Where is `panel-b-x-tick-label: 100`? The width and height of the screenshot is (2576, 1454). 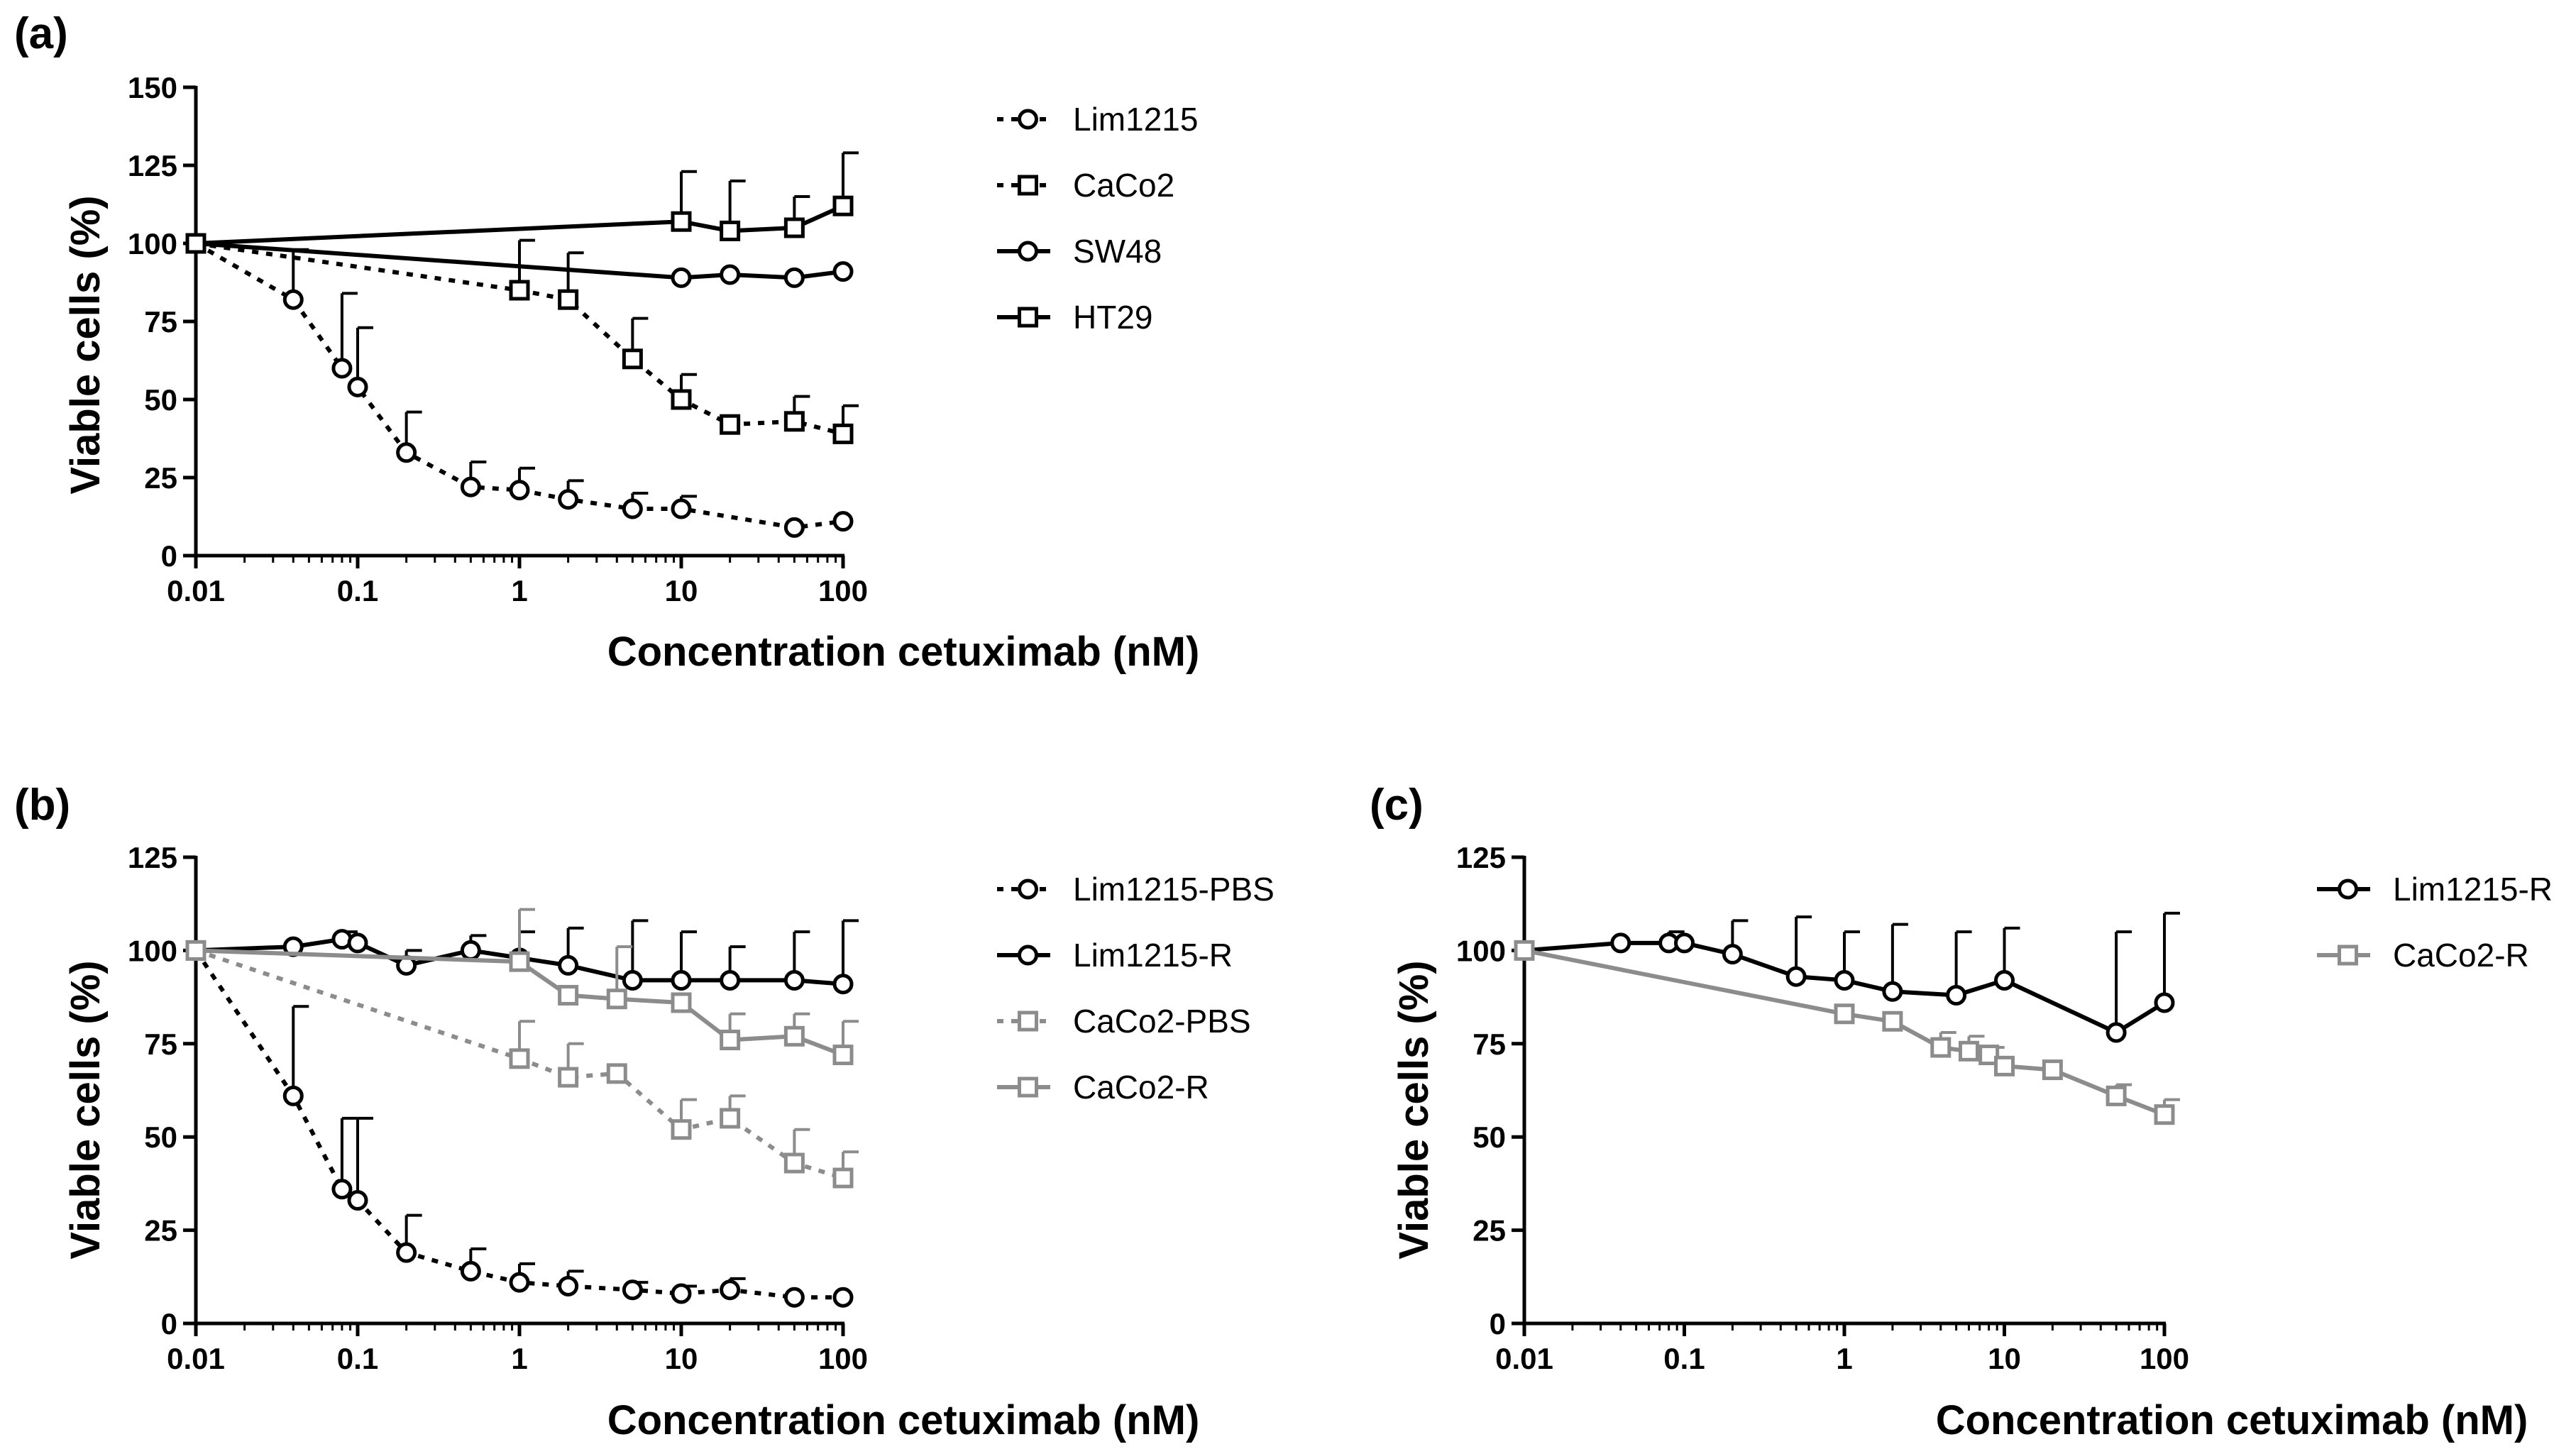 panel-b-x-tick-label: 100 is located at coordinates (843, 1358).